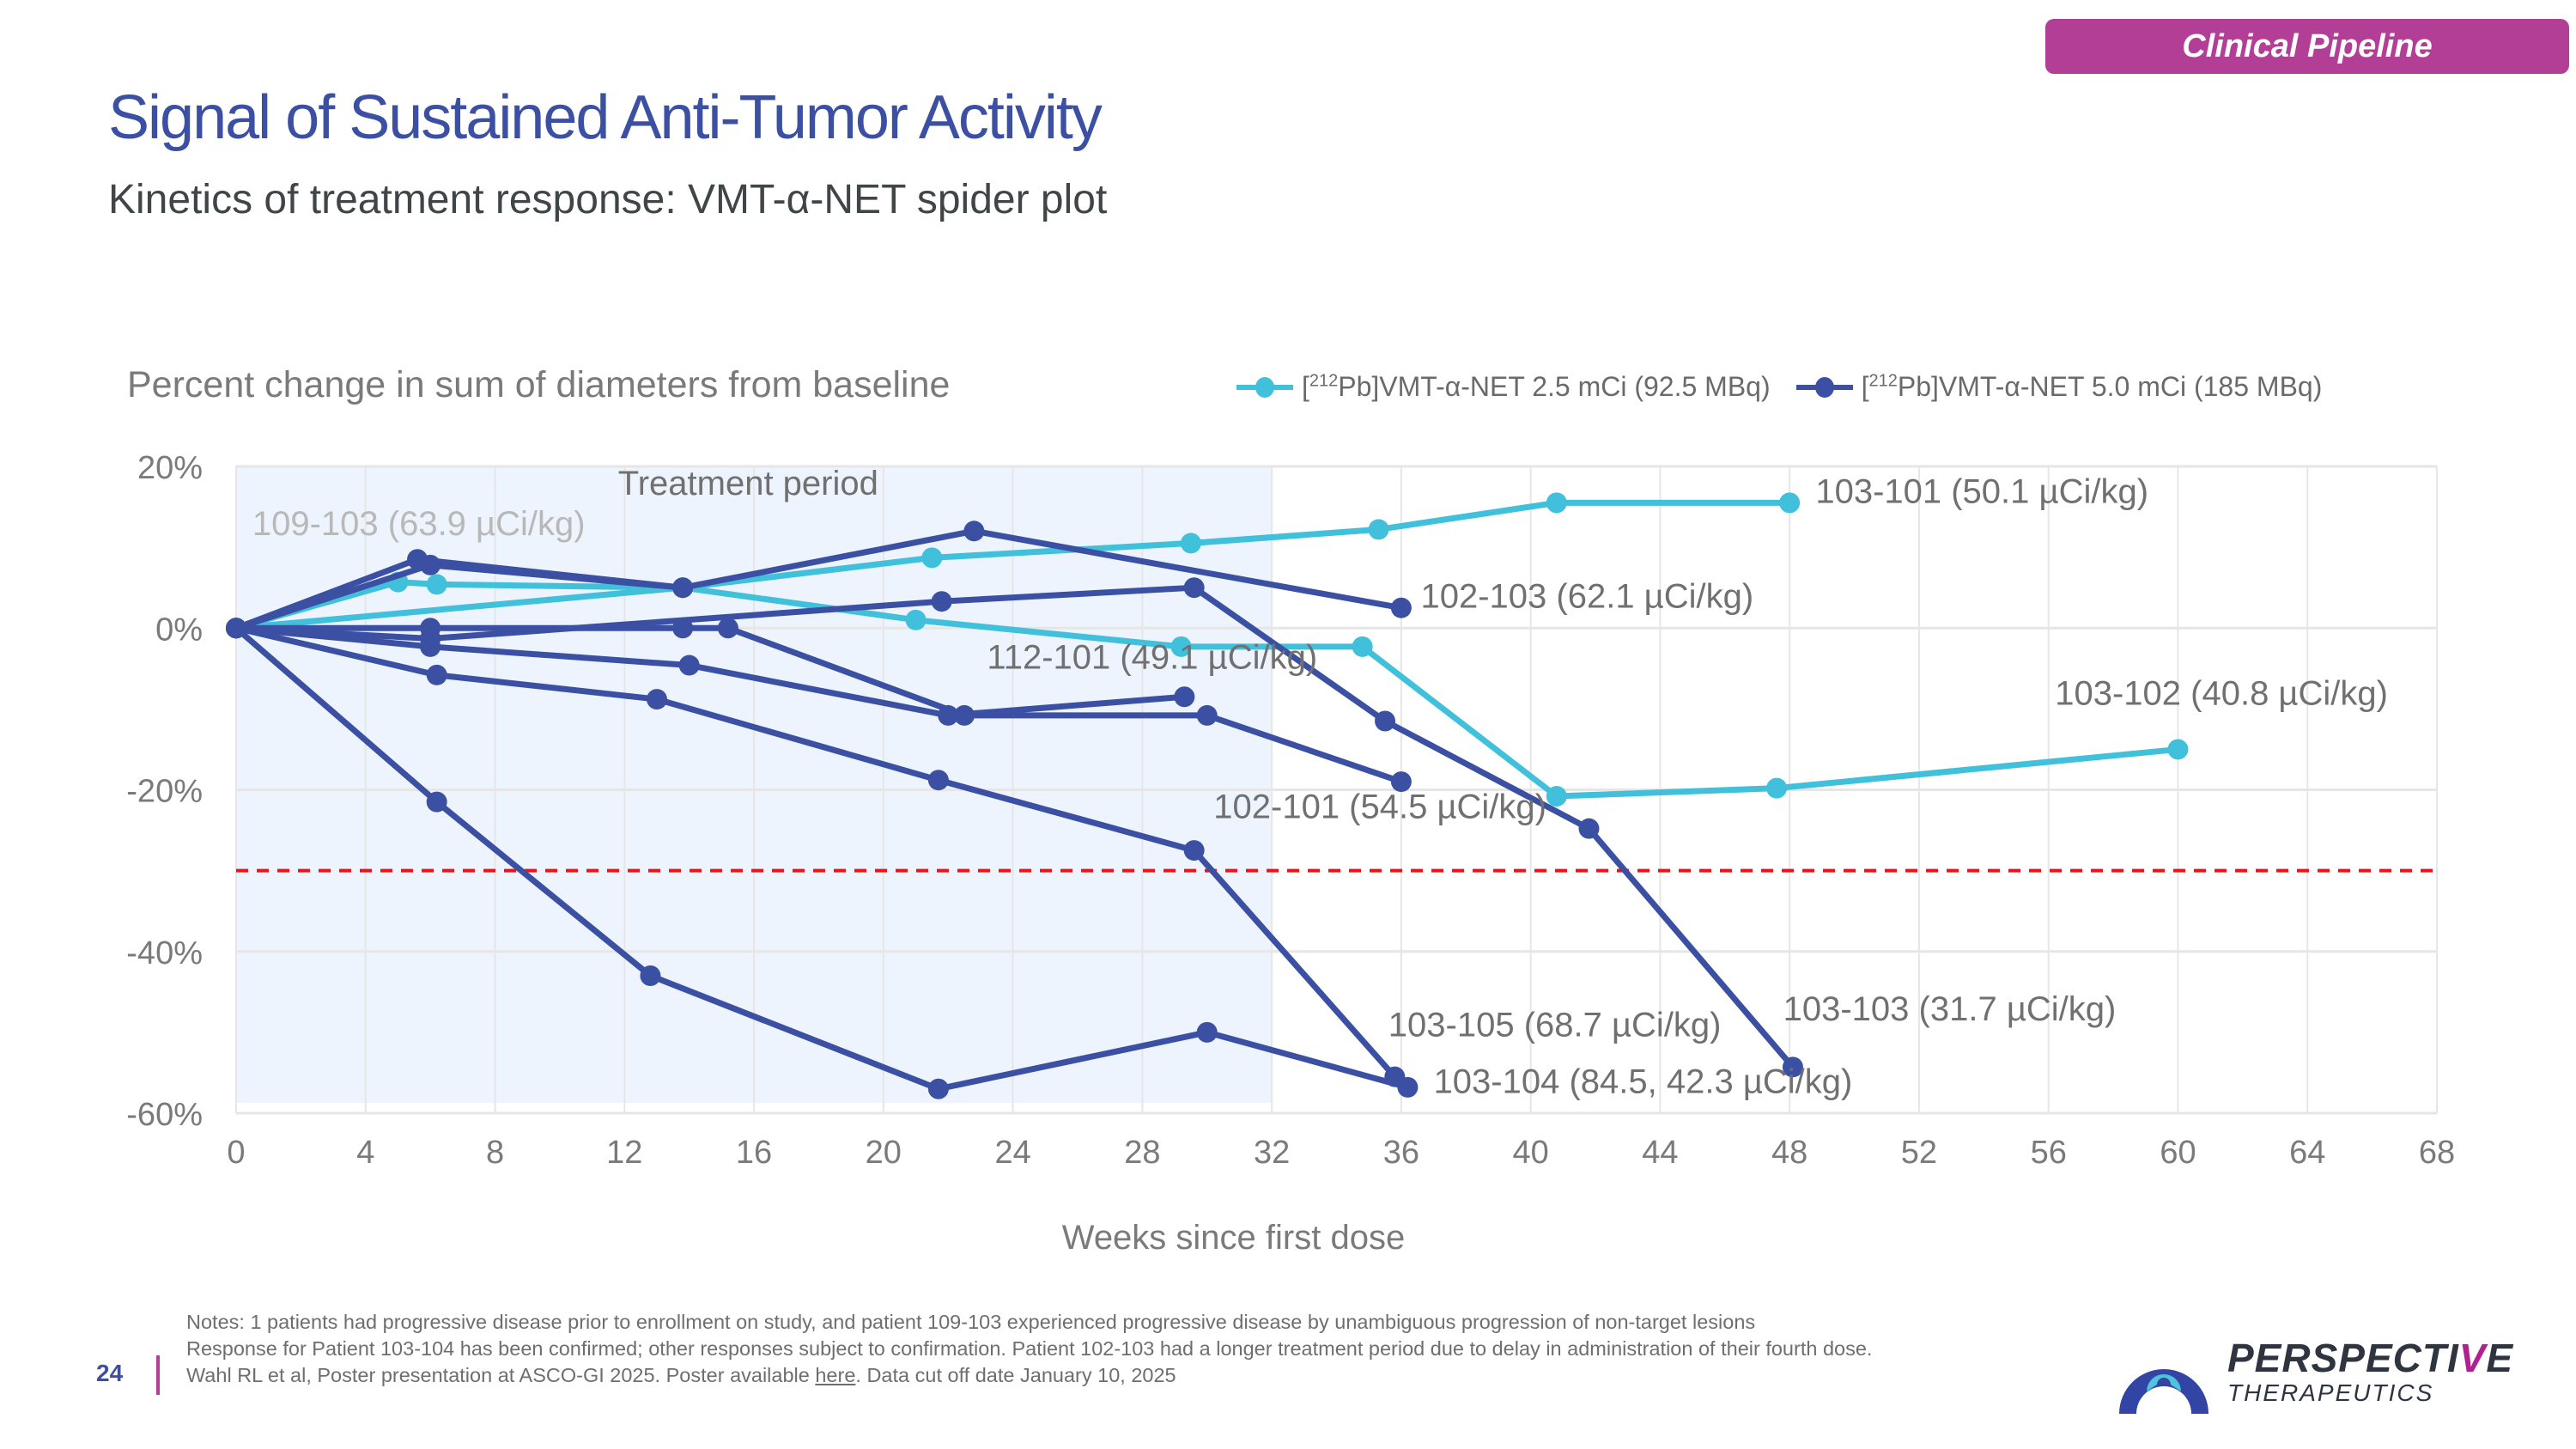 The height and width of the screenshot is (1449, 2576). I want to click on page-divider, so click(158, 1375).